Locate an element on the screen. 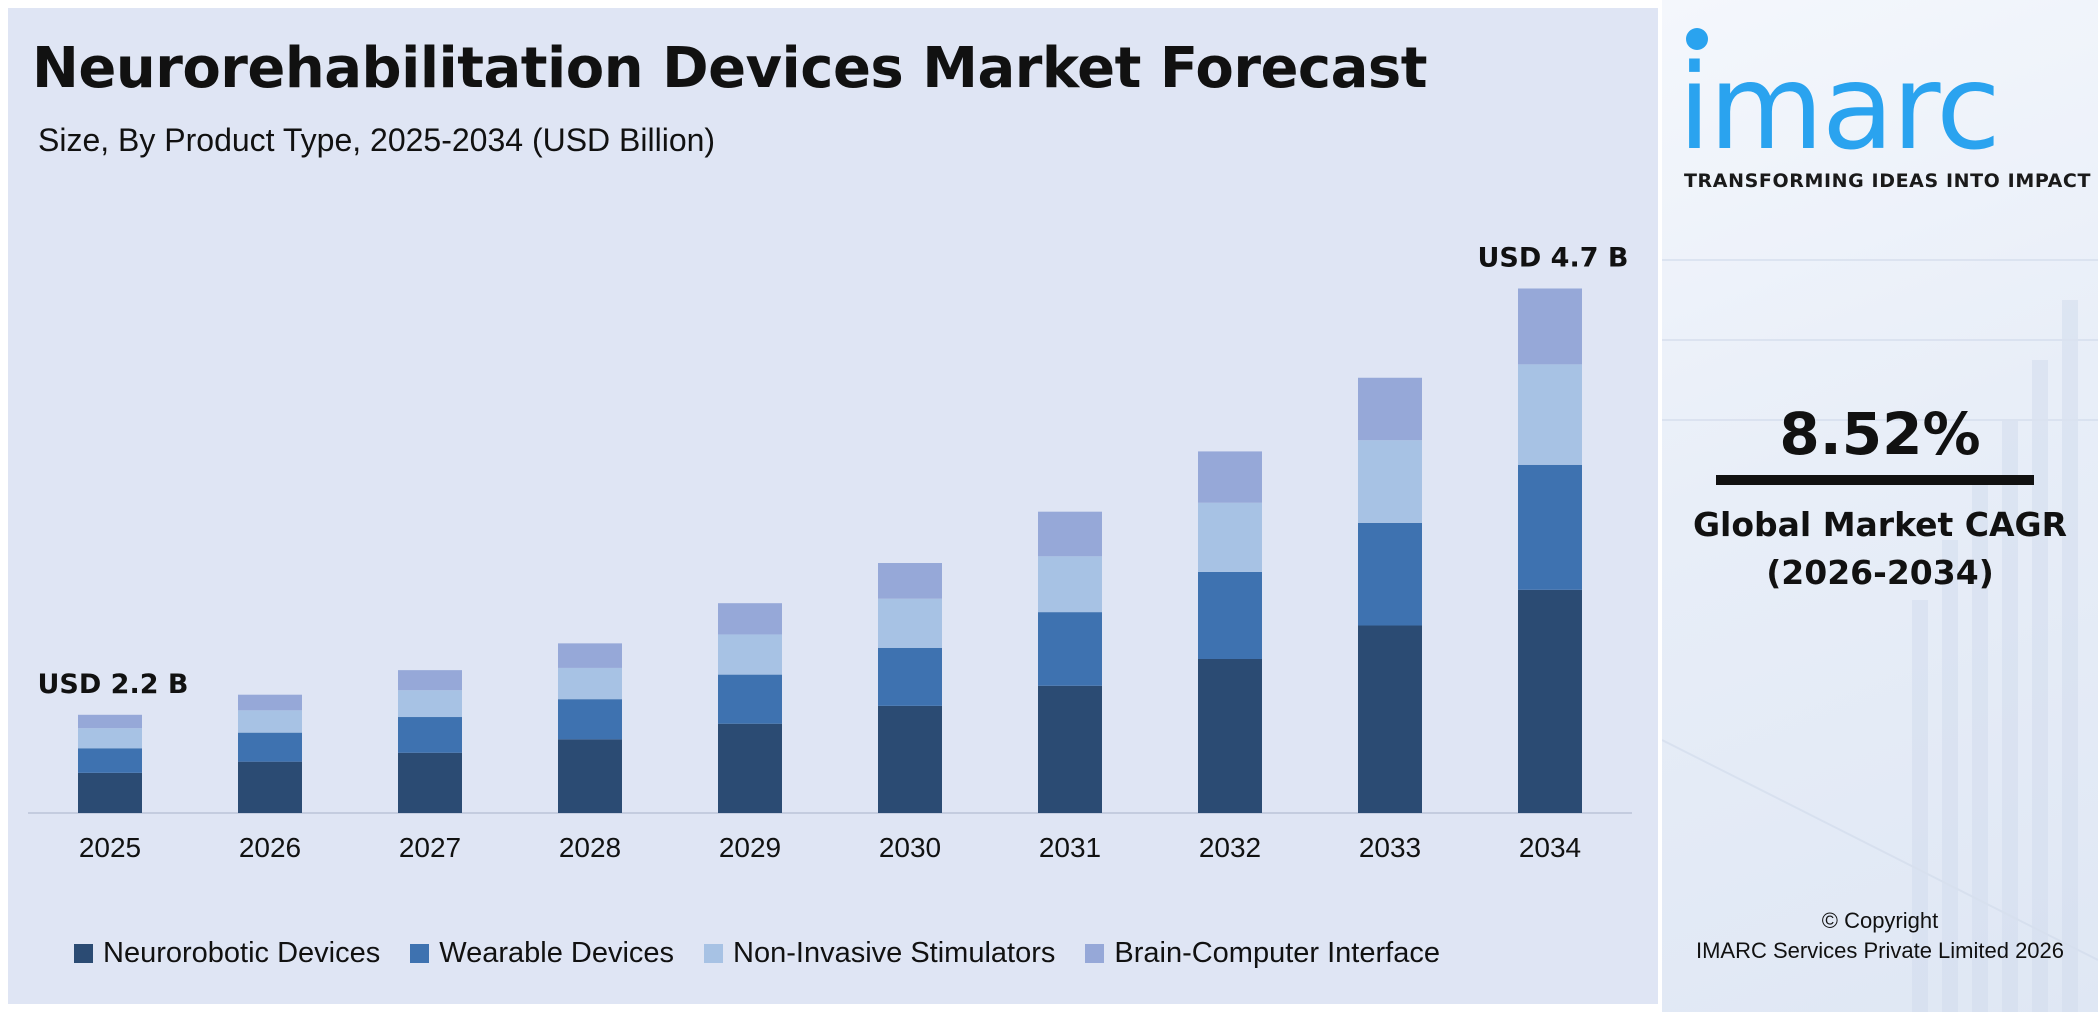  x-tick-label: 2033 is located at coordinates (1390, 847).